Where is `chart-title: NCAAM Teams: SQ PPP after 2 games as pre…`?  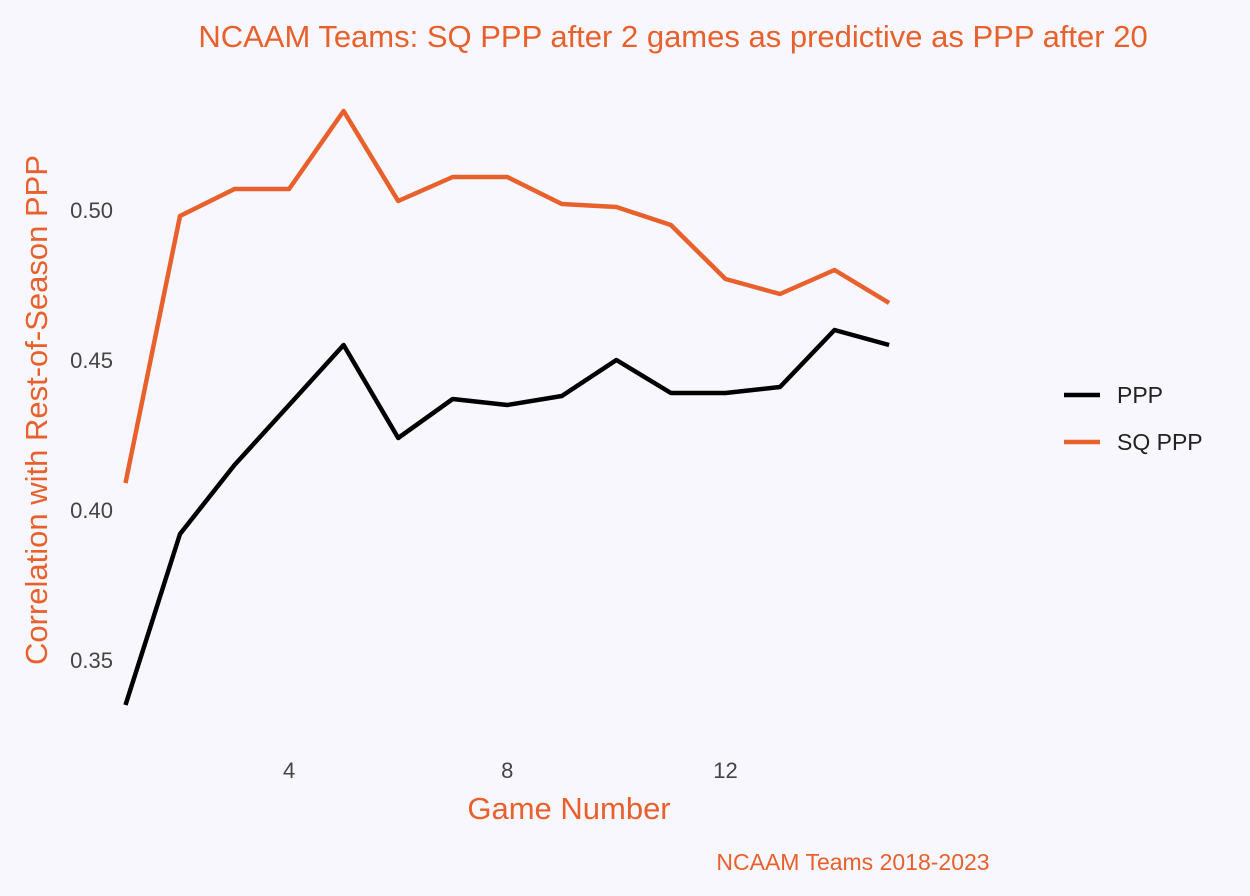 chart-title: NCAAM Teams: SQ PPP after 2 games as pre… is located at coordinates (672, 36).